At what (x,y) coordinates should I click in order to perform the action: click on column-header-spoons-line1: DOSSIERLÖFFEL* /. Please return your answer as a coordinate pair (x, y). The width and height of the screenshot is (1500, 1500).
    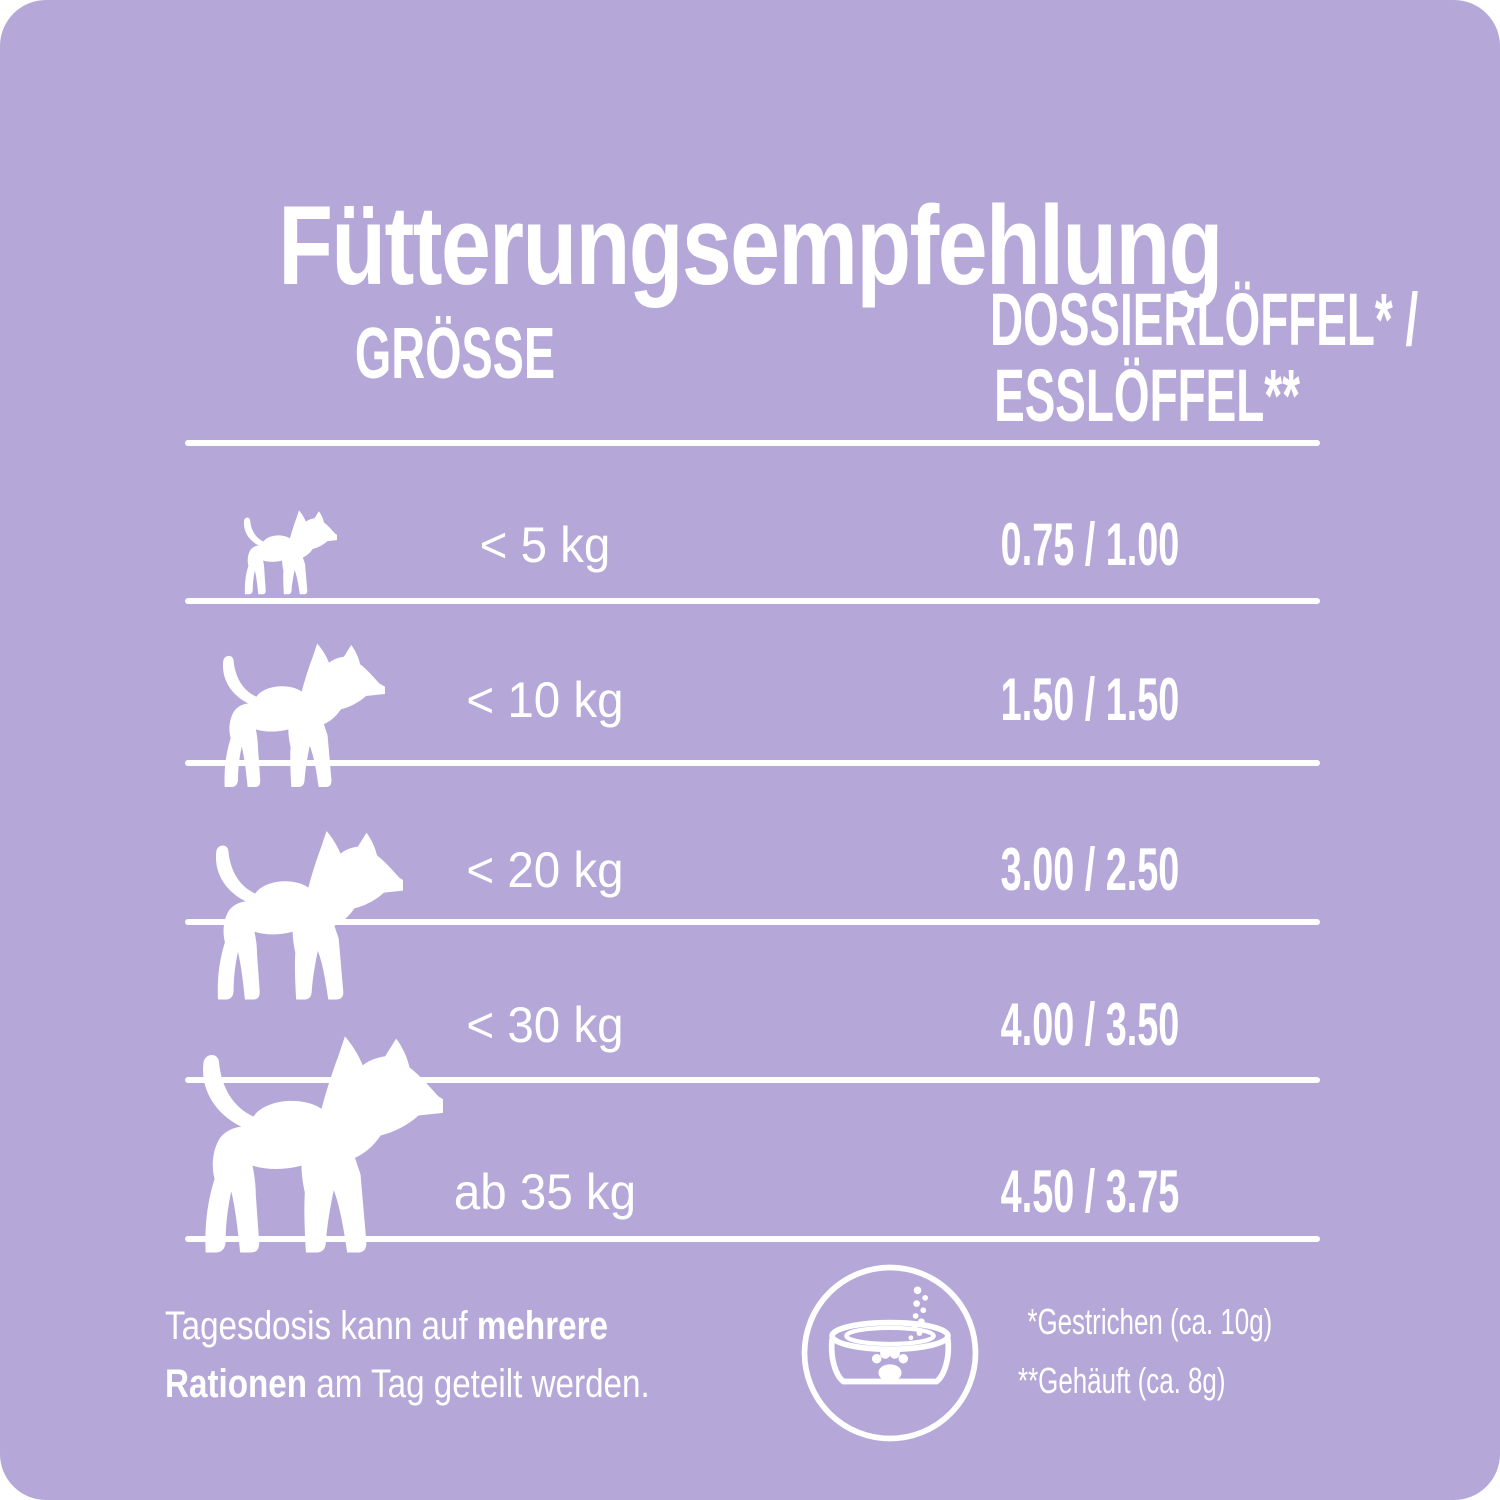
    Looking at the image, I should click on (1204, 319).